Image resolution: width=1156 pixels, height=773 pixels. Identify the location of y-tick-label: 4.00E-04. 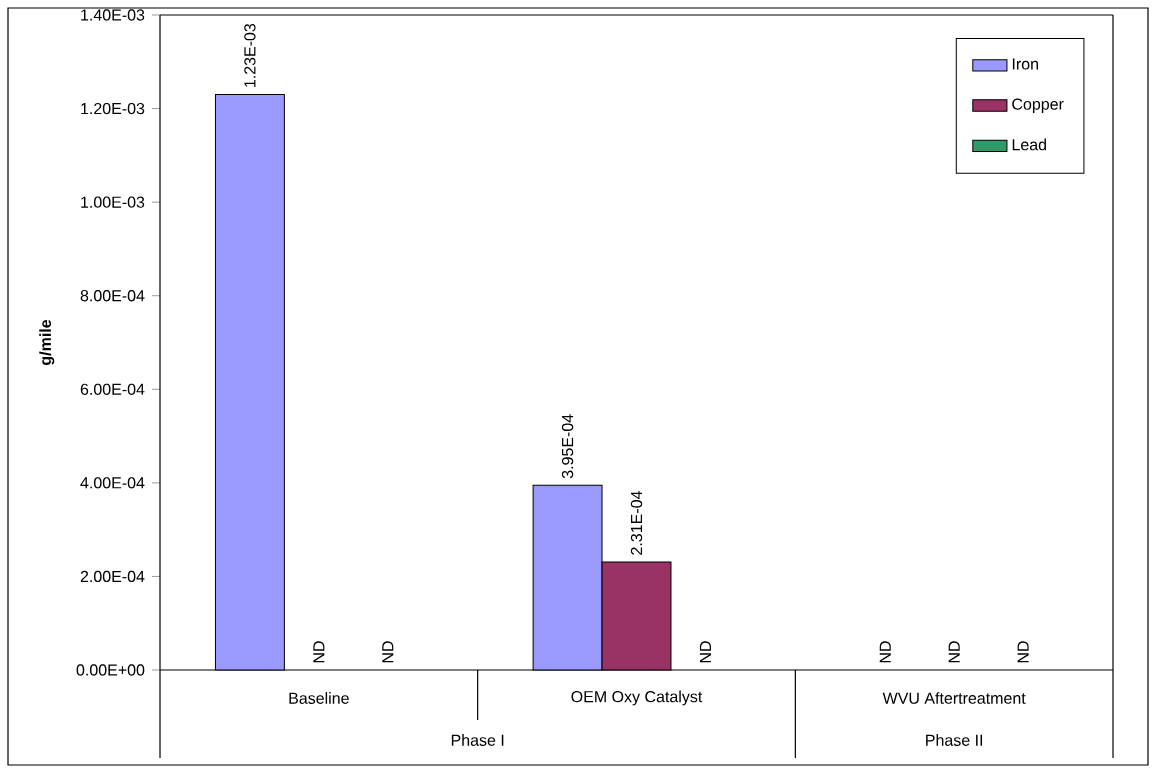
(112, 483).